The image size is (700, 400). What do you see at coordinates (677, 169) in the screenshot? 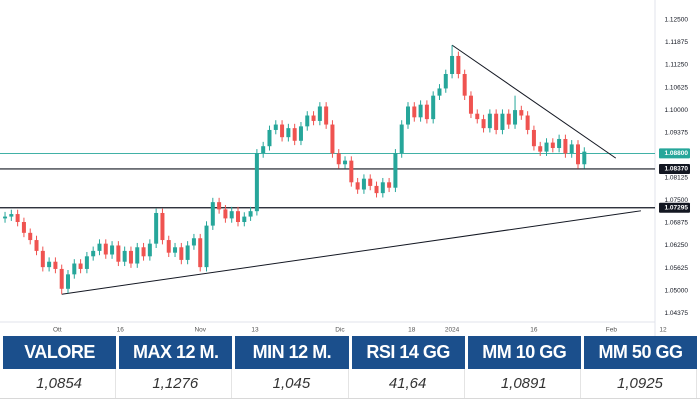
I see `price-label: 1.08370` at bounding box center [677, 169].